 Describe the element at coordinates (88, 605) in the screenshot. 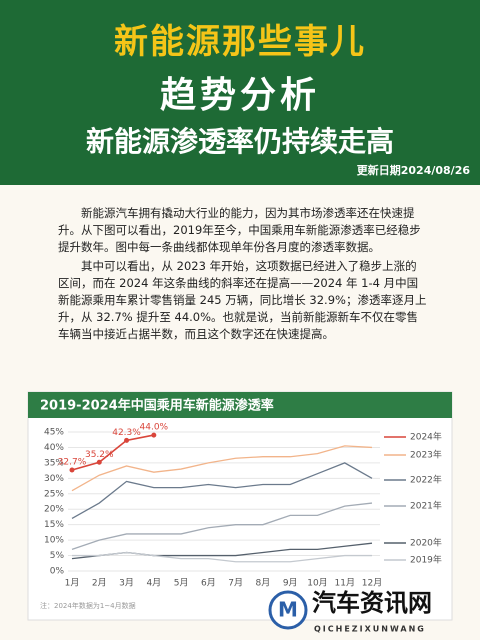

I see `chart-note: 注：2024年数据为1~4月数据` at that location.